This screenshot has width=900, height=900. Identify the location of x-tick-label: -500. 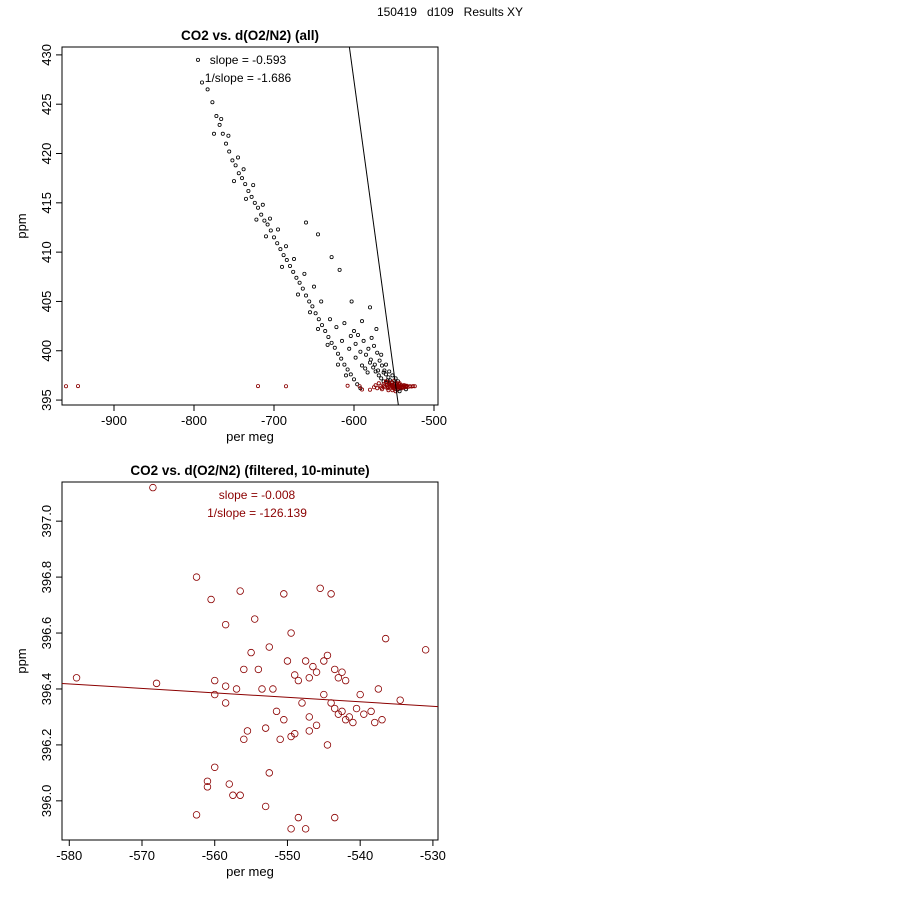
(434, 420).